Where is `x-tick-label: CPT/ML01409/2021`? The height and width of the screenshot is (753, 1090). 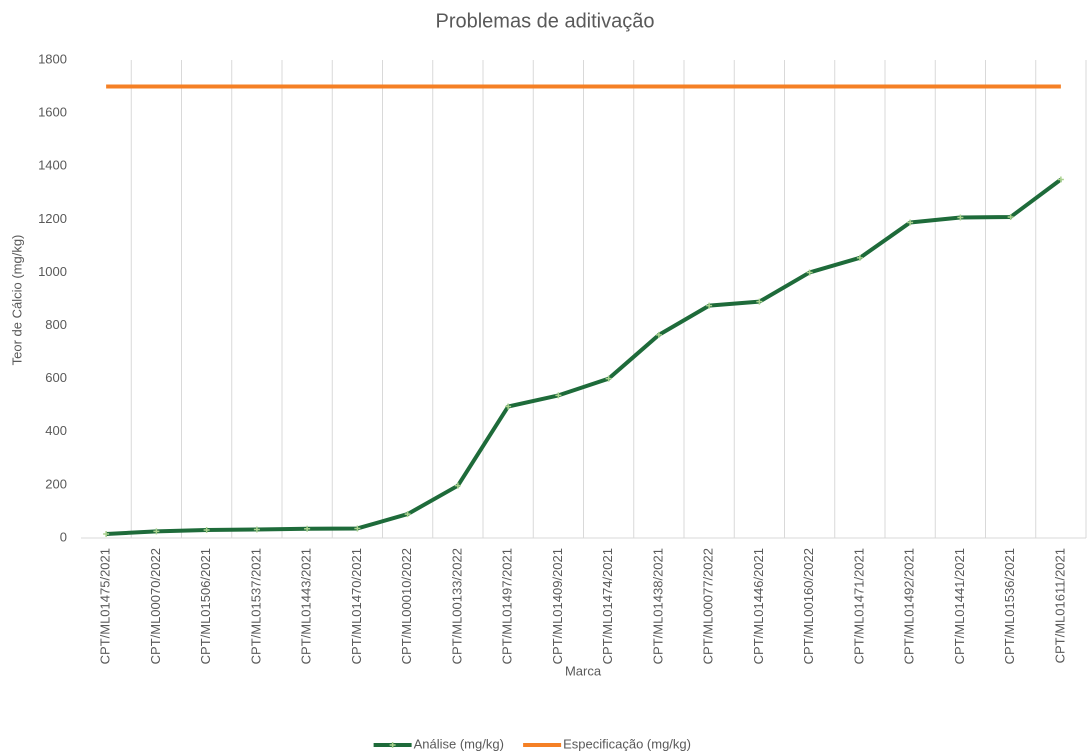 x-tick-label: CPT/ML01409/2021 is located at coordinates (557, 606).